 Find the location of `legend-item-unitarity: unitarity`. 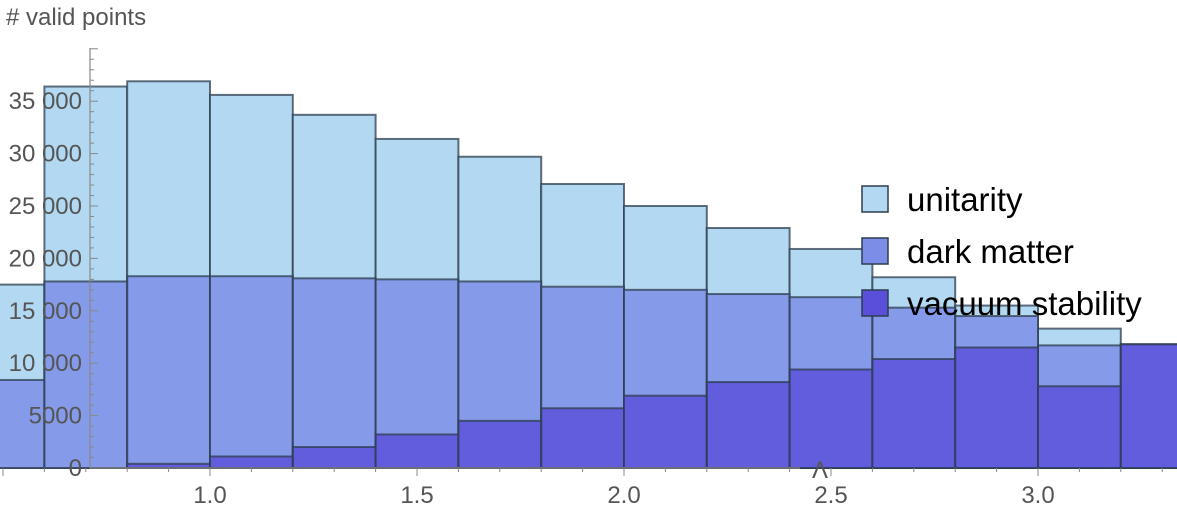

legend-item-unitarity: unitarity is located at coordinates (942, 199).